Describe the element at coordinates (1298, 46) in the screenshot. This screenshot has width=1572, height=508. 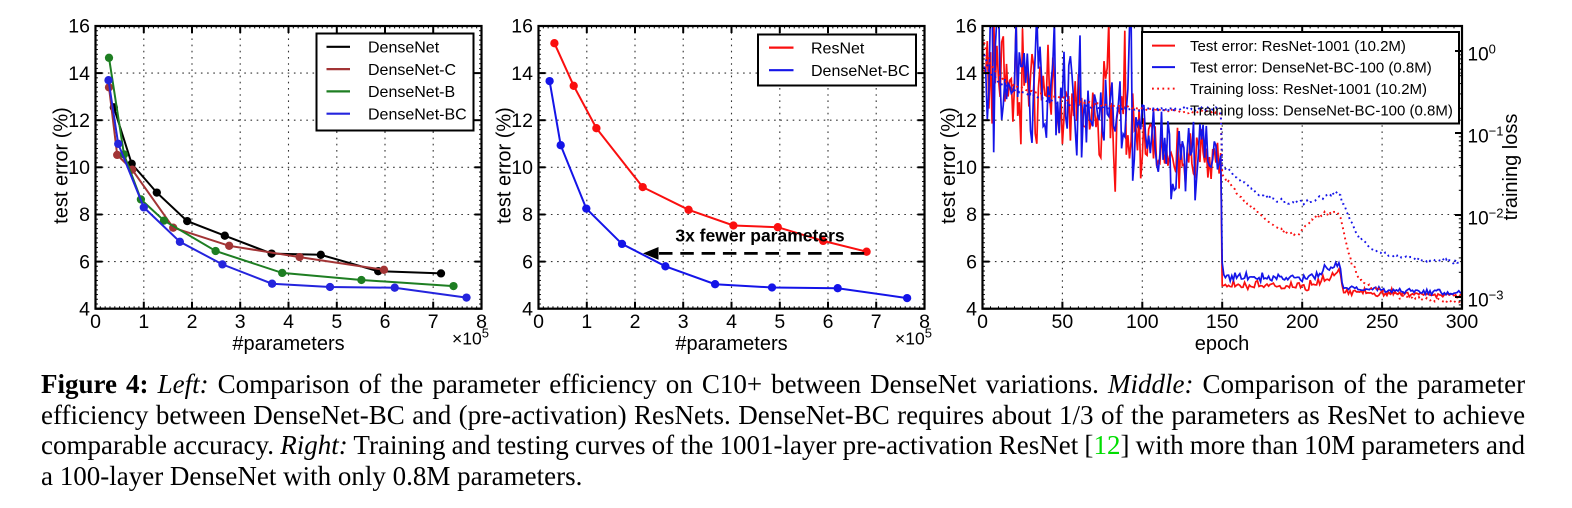
I see `svg-text:Test error: ResNet-1001 (10.2M: Test error: ResNet-1001 (10.2M)` at that location.